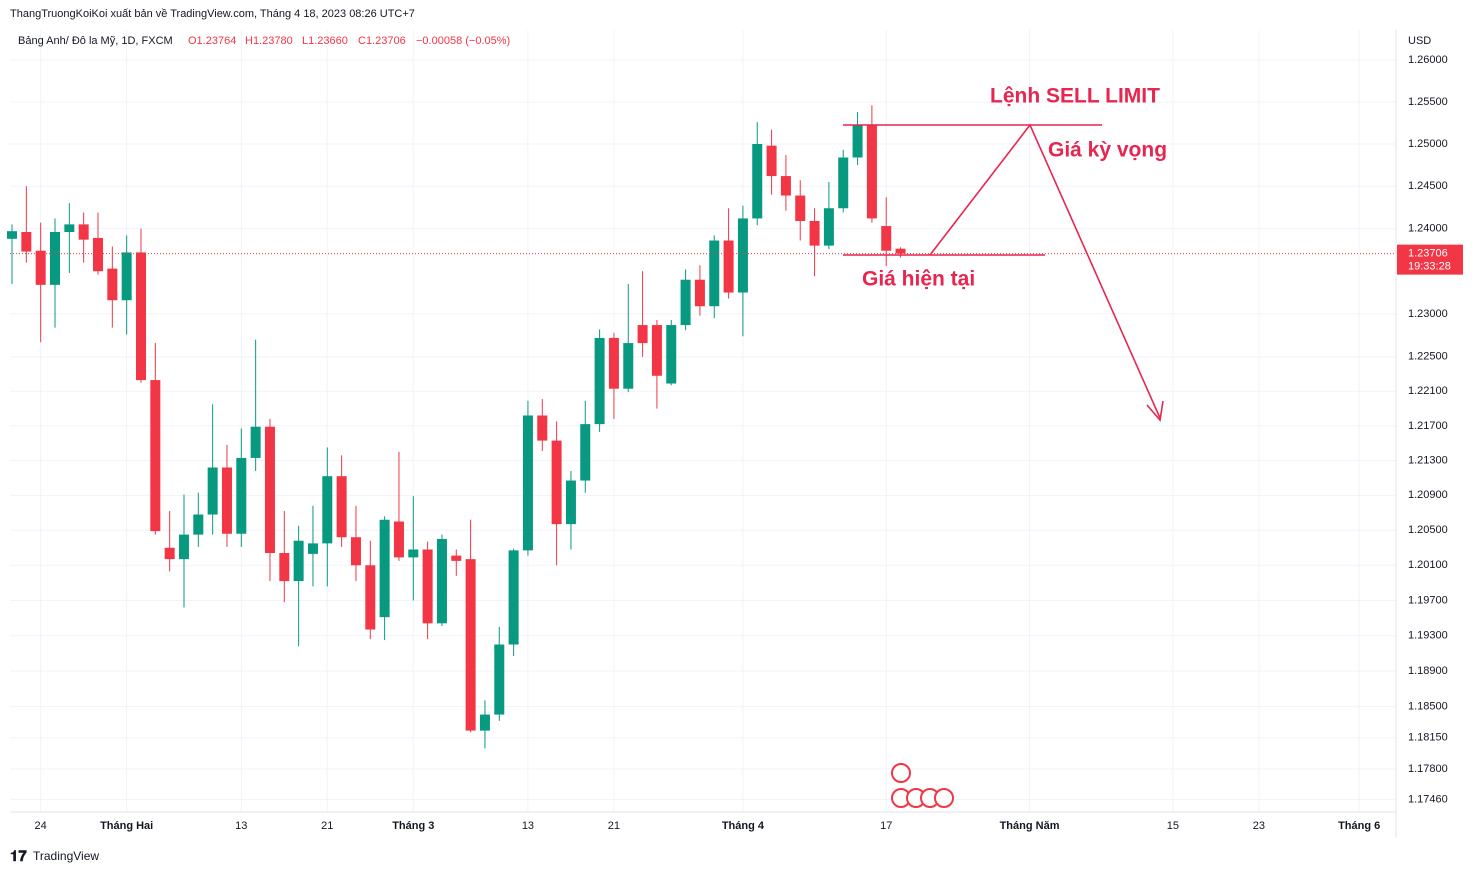 Image resolution: width=1476 pixels, height=875 pixels. I want to click on symbol: Bảng Anh/ Đô la Mỹ, 1D, FXCM, so click(95, 41).